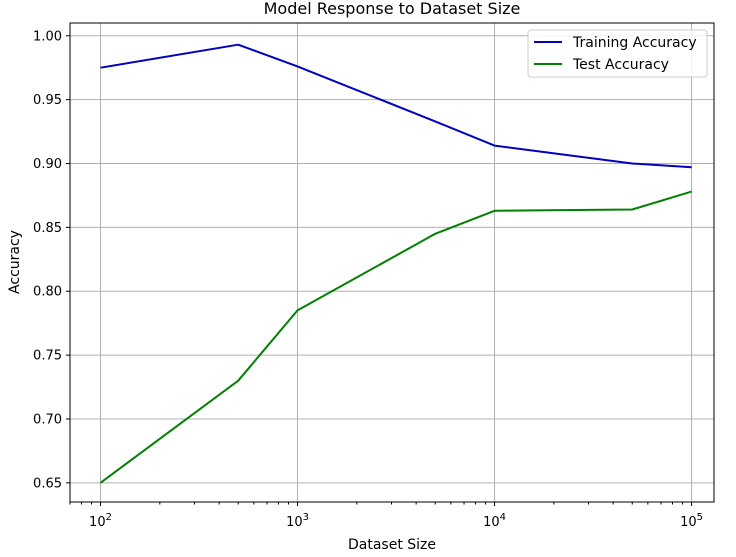 This screenshot has width=736, height=557. Describe the element at coordinates (392, 9) in the screenshot. I see `chart-title: Model Response to Dataset Size` at that location.